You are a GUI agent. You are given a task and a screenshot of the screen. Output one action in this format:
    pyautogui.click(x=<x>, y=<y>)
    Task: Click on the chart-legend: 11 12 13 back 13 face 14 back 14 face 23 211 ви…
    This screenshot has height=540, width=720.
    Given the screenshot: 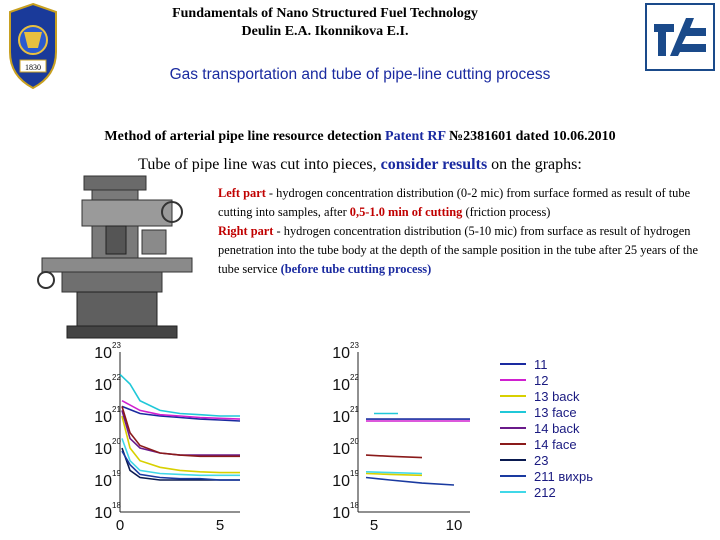 What is the action you would take?
    pyautogui.click(x=600, y=431)
    